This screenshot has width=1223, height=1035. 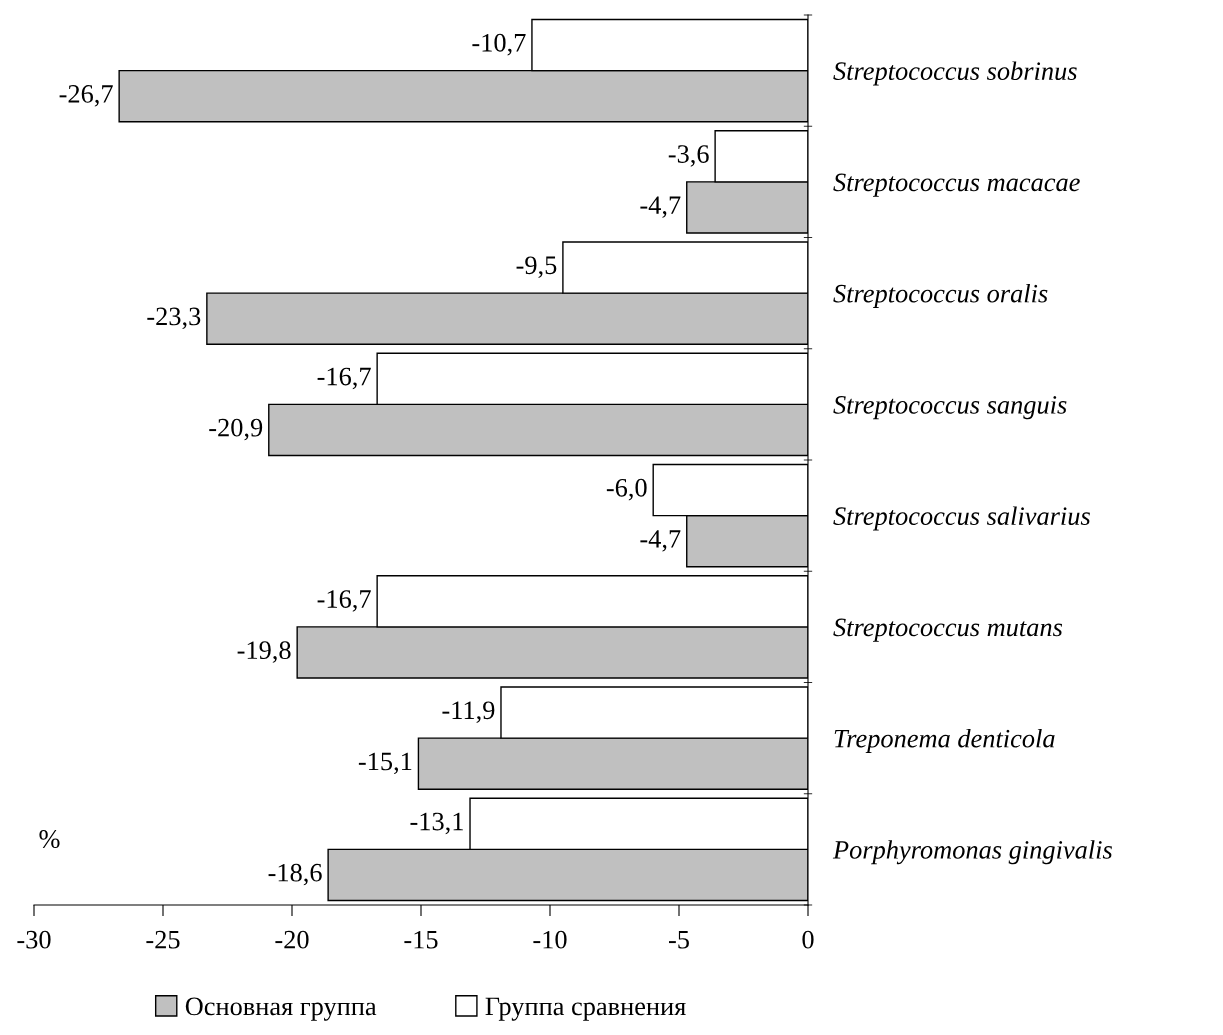 I want to click on legend-label: Основная группа, so click(x=281, y=1009).